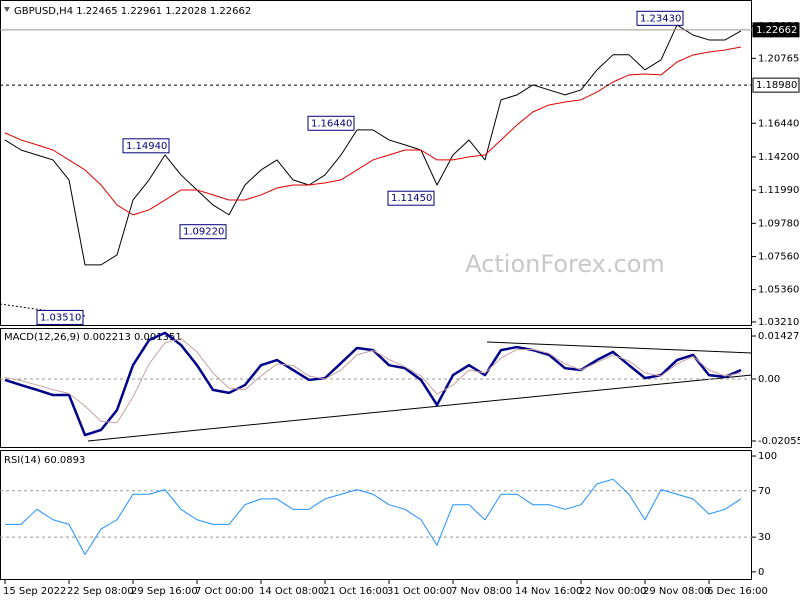 This screenshot has height=600, width=800. Describe the element at coordinates (548, 591) in the screenshot. I see `x-tick-label: 14 Nov 16:00` at that location.